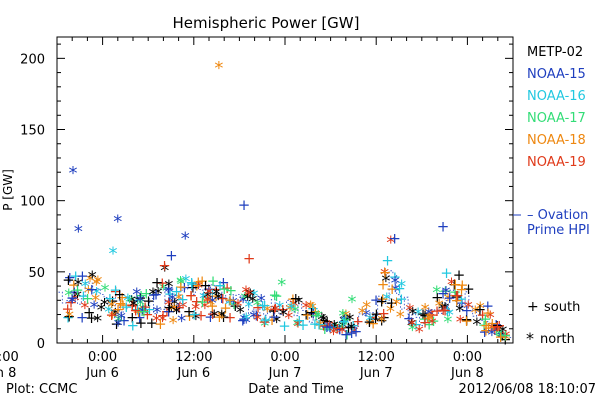  What do you see at coordinates (285, 305) in the screenshot?
I see `ovation-hpi-line` at bounding box center [285, 305].